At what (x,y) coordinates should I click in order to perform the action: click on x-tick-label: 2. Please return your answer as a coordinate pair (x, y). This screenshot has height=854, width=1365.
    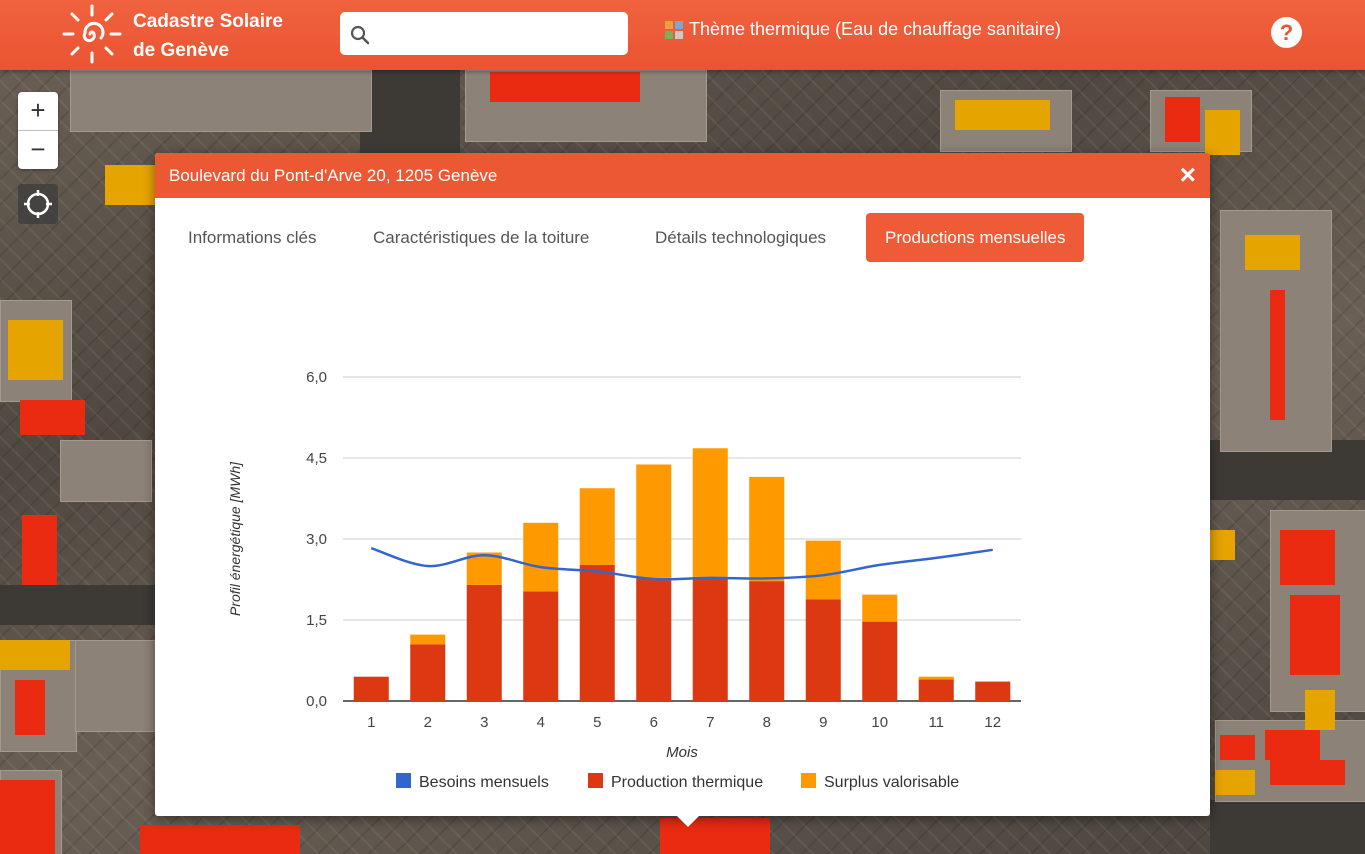
    Looking at the image, I should click on (428, 722).